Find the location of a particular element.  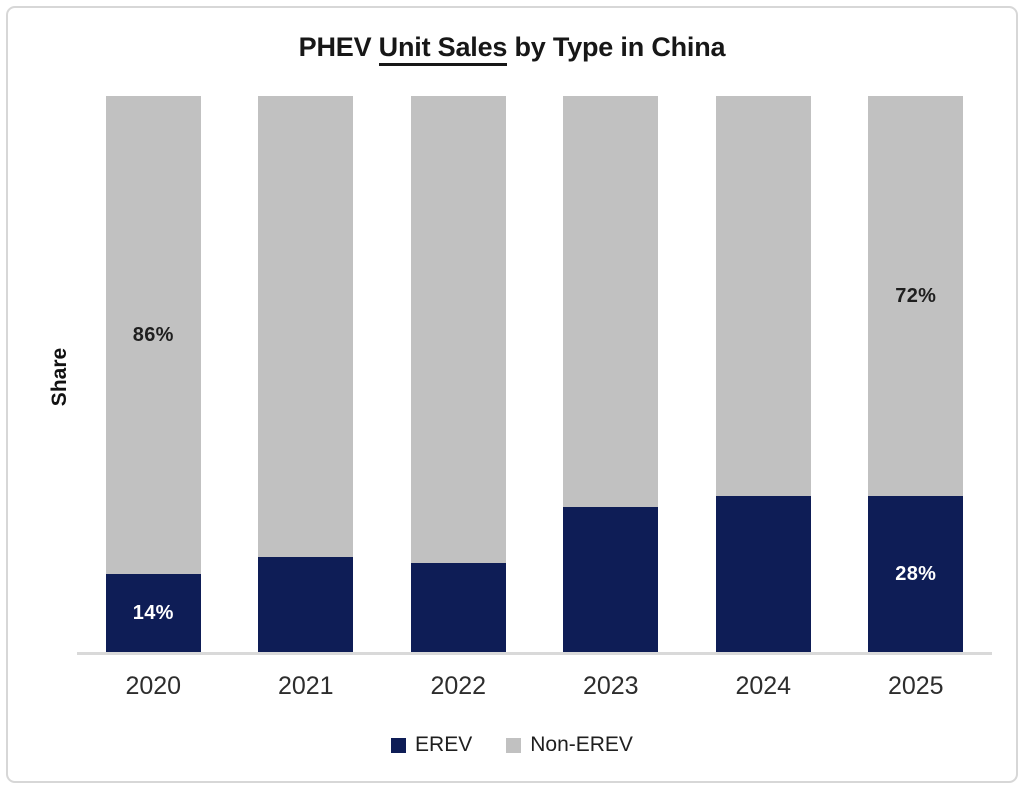

legend-label-erev: EREV is located at coordinates (444, 744).